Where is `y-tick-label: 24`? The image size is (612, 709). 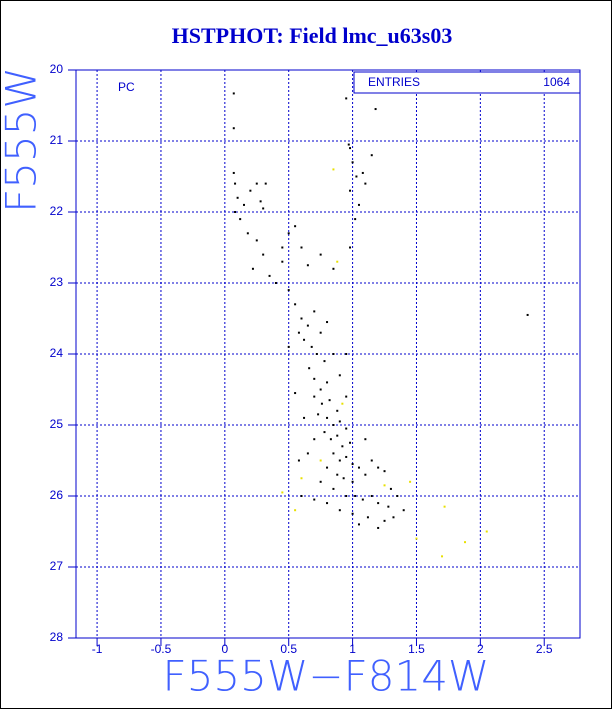
y-tick-label: 24 is located at coordinates (57, 353).